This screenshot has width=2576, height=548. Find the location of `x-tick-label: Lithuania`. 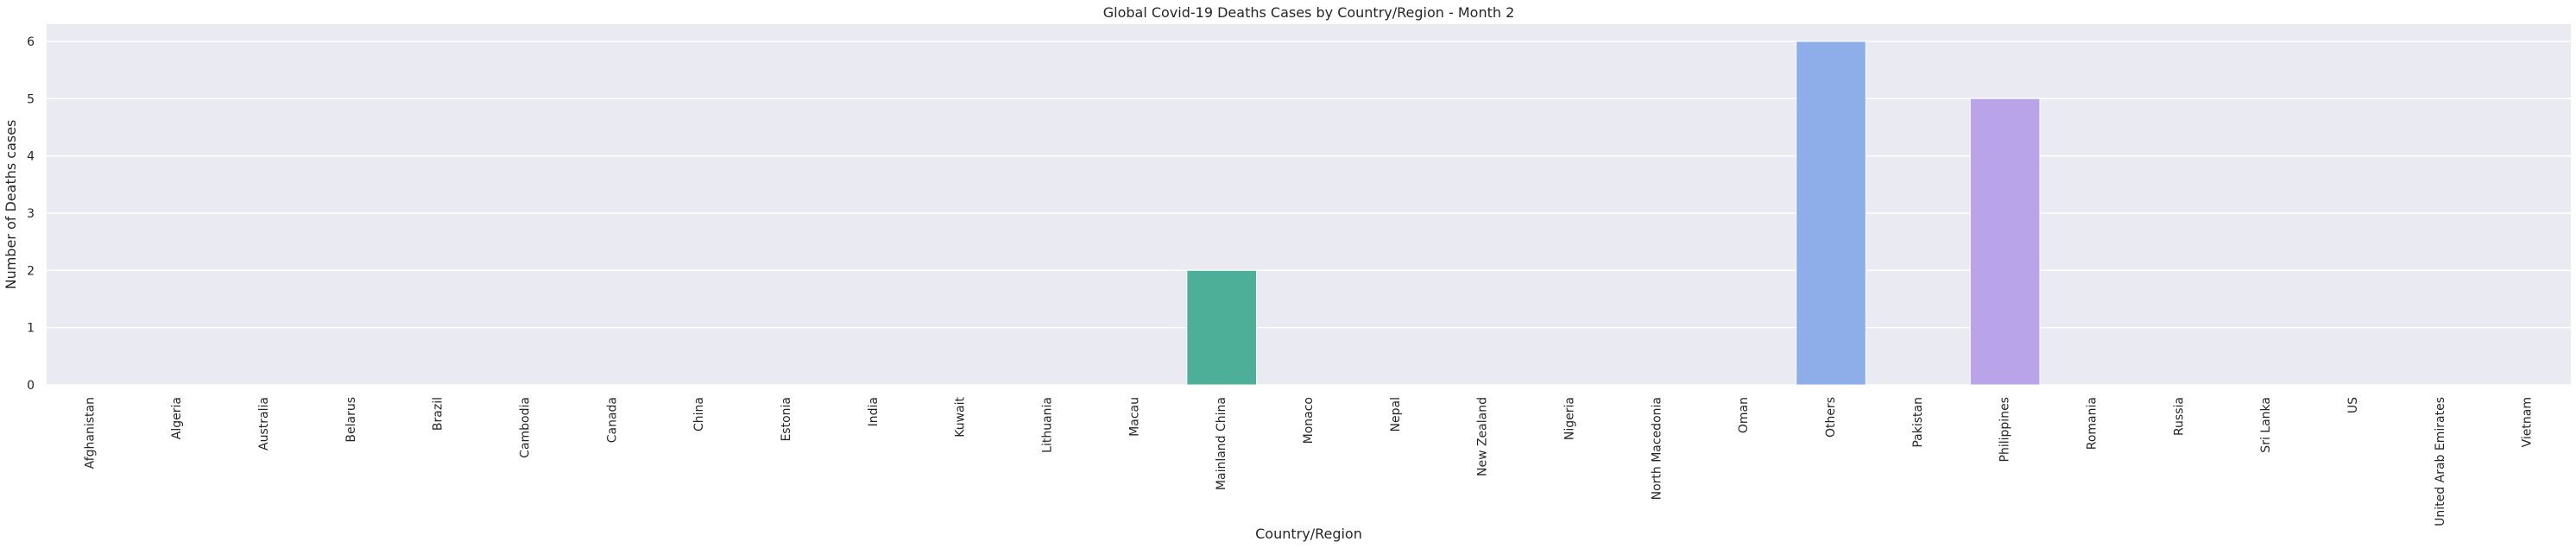

x-tick-label: Lithuania is located at coordinates (1048, 425).